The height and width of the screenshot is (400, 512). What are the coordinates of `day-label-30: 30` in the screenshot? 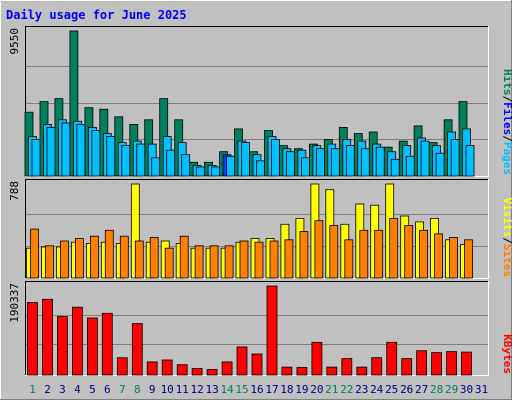 It's located at (466, 389).